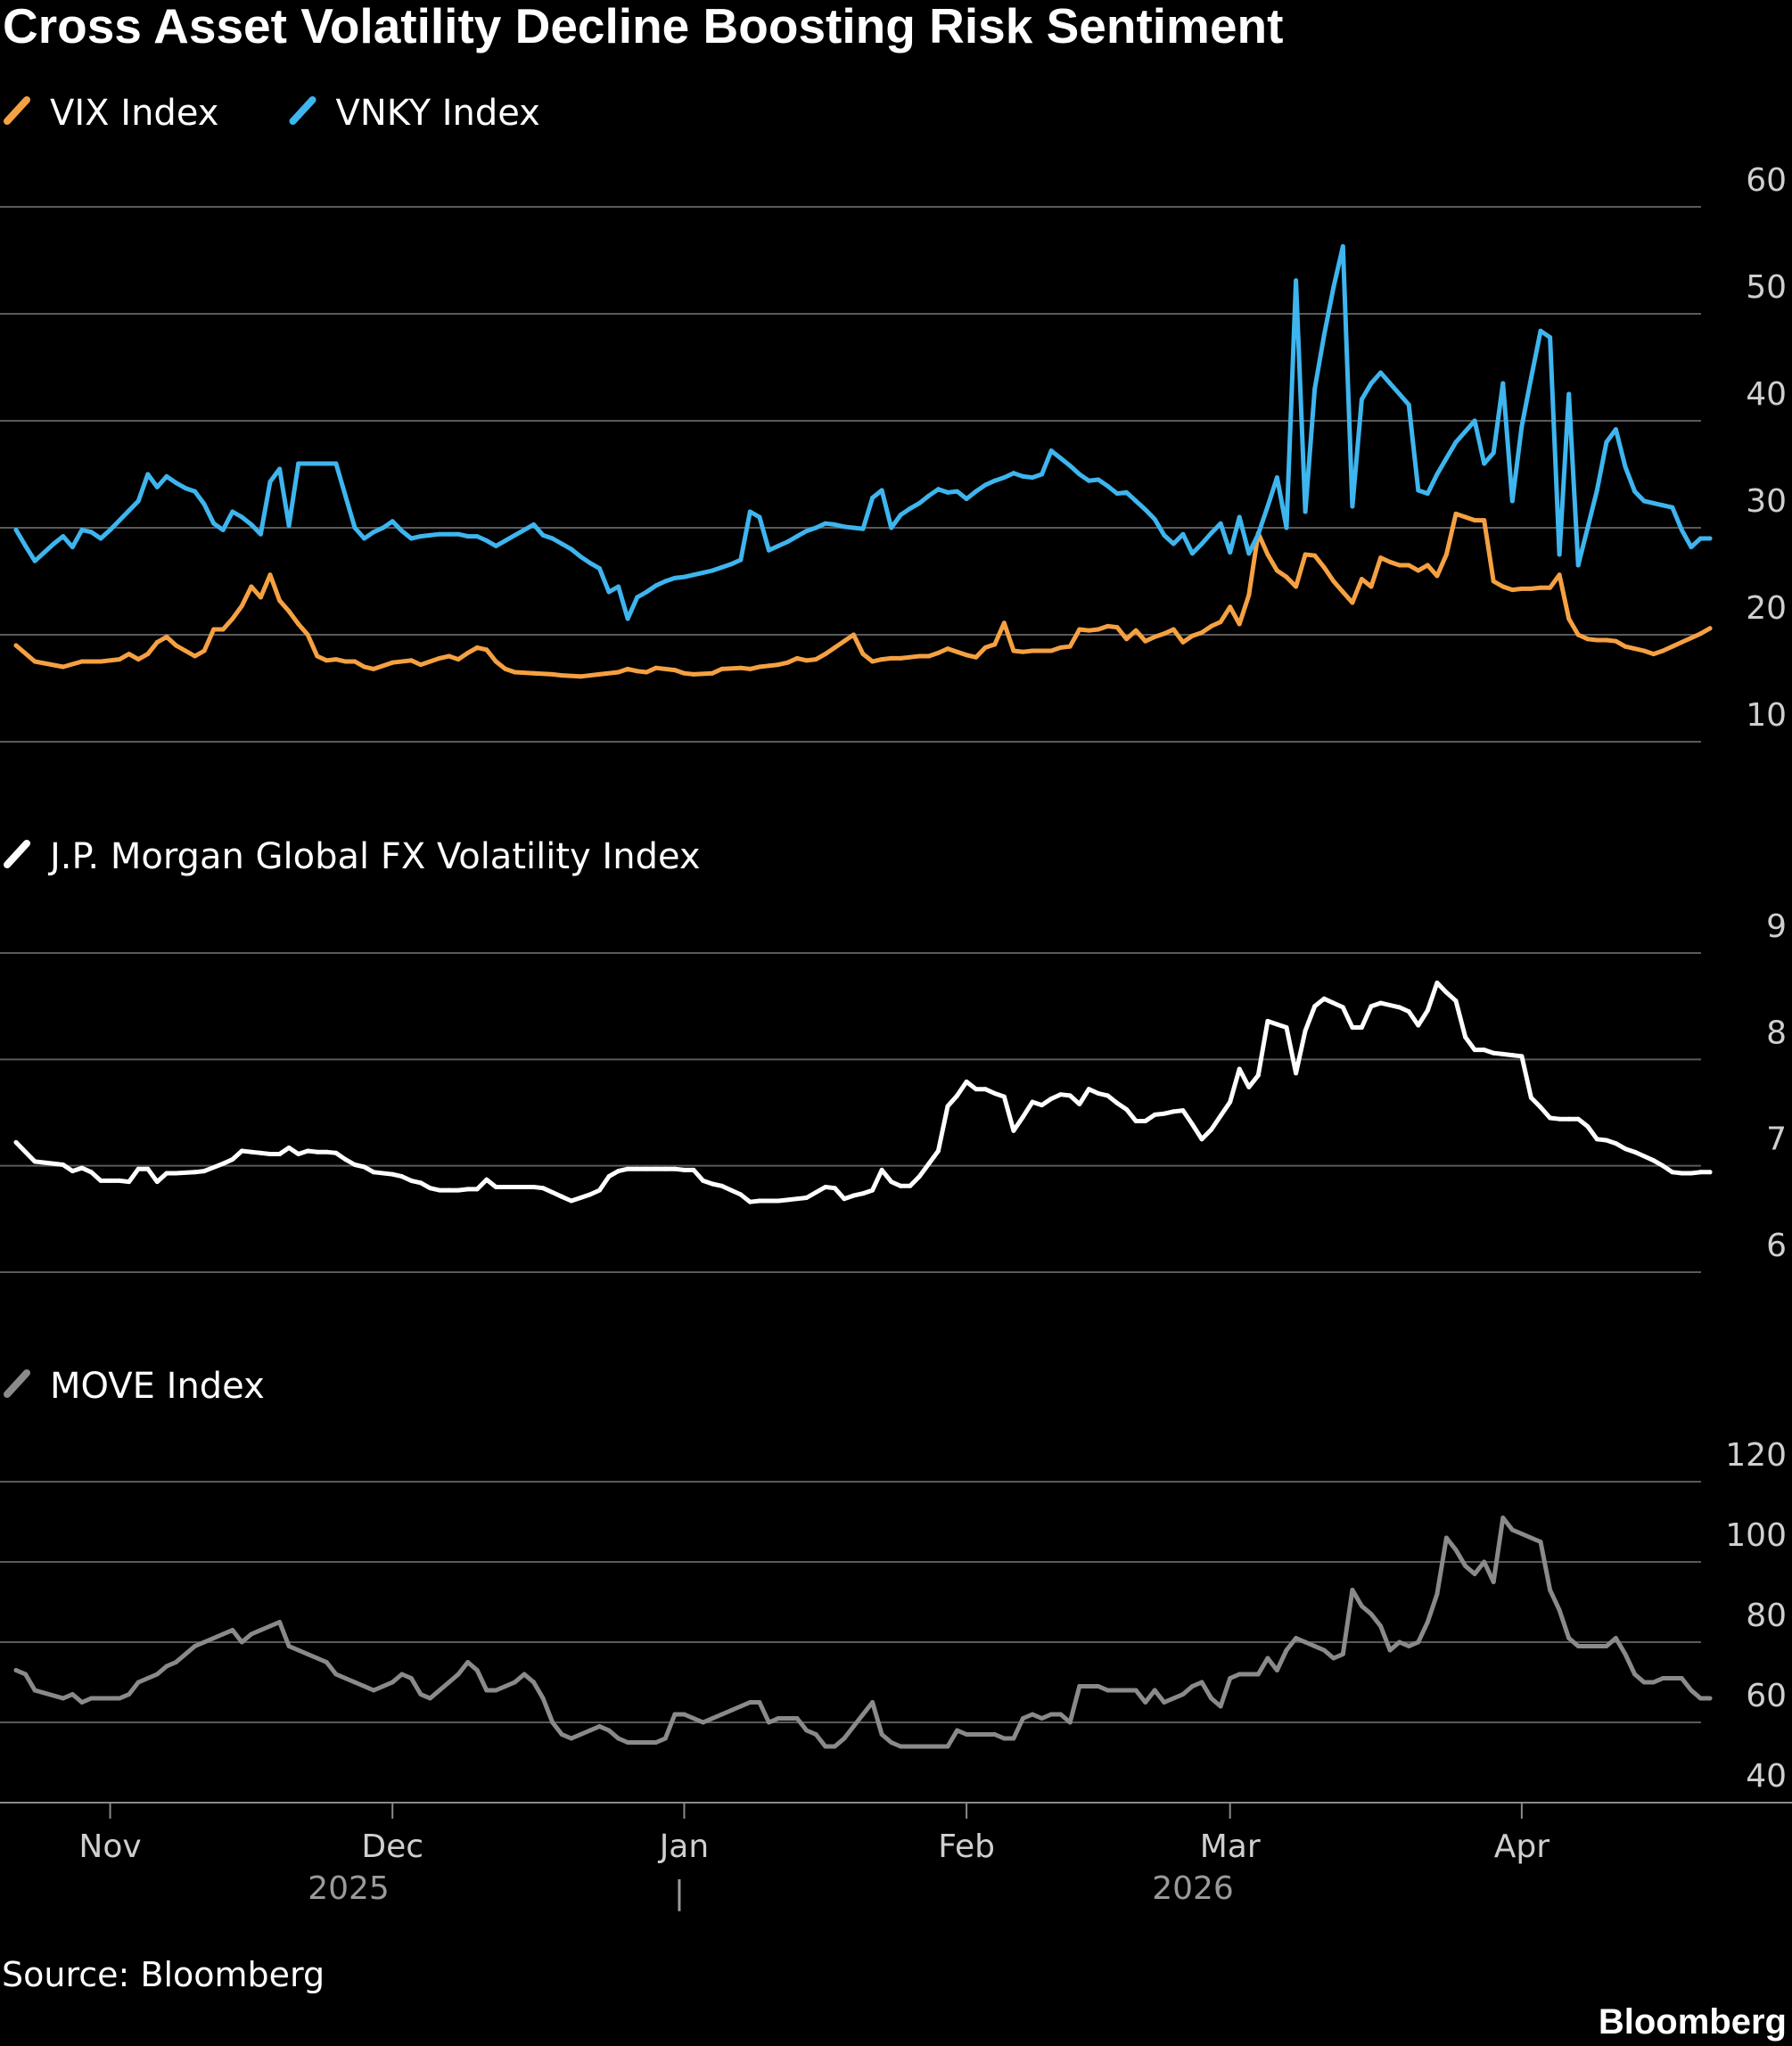  Describe the element at coordinates (1756, 1535) in the screenshot. I see `y-tick-label-100: 100` at that location.